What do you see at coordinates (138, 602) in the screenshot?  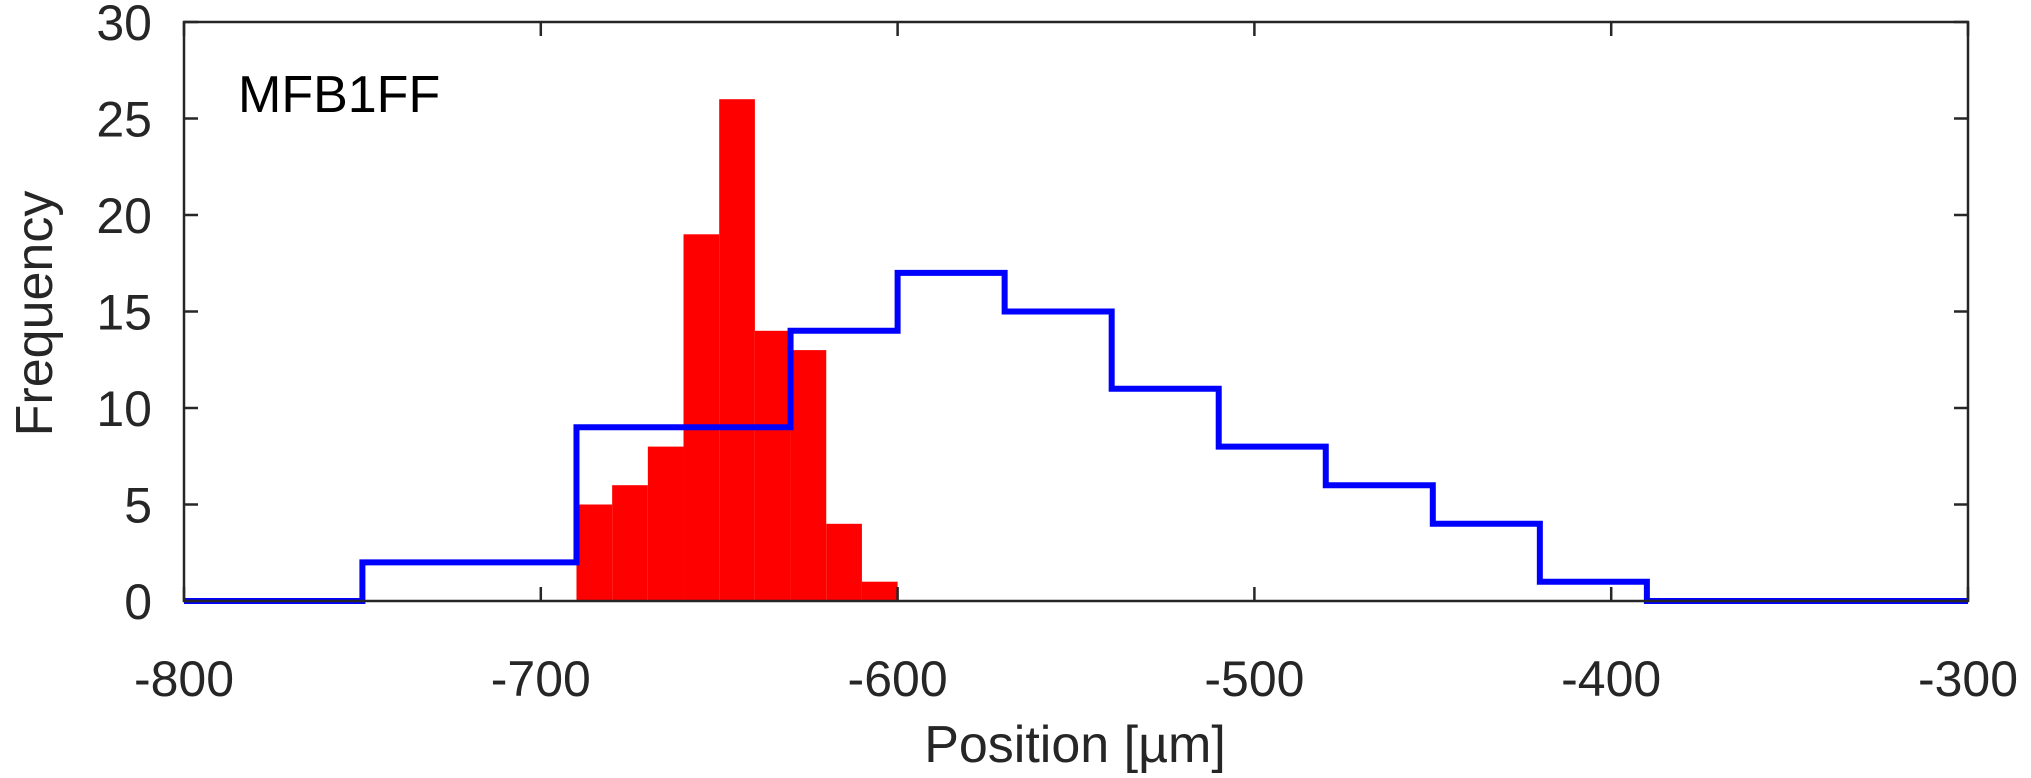 I see `y-tick-label-0: 0` at bounding box center [138, 602].